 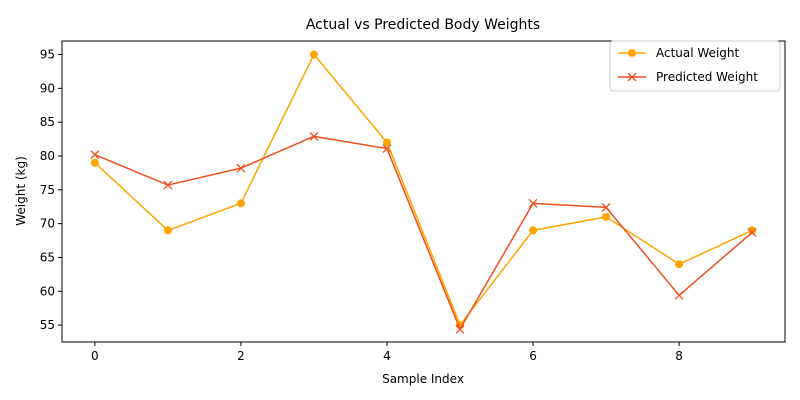 I want to click on legend: Actual Weight Predicted Weight, so click(x=695, y=66).